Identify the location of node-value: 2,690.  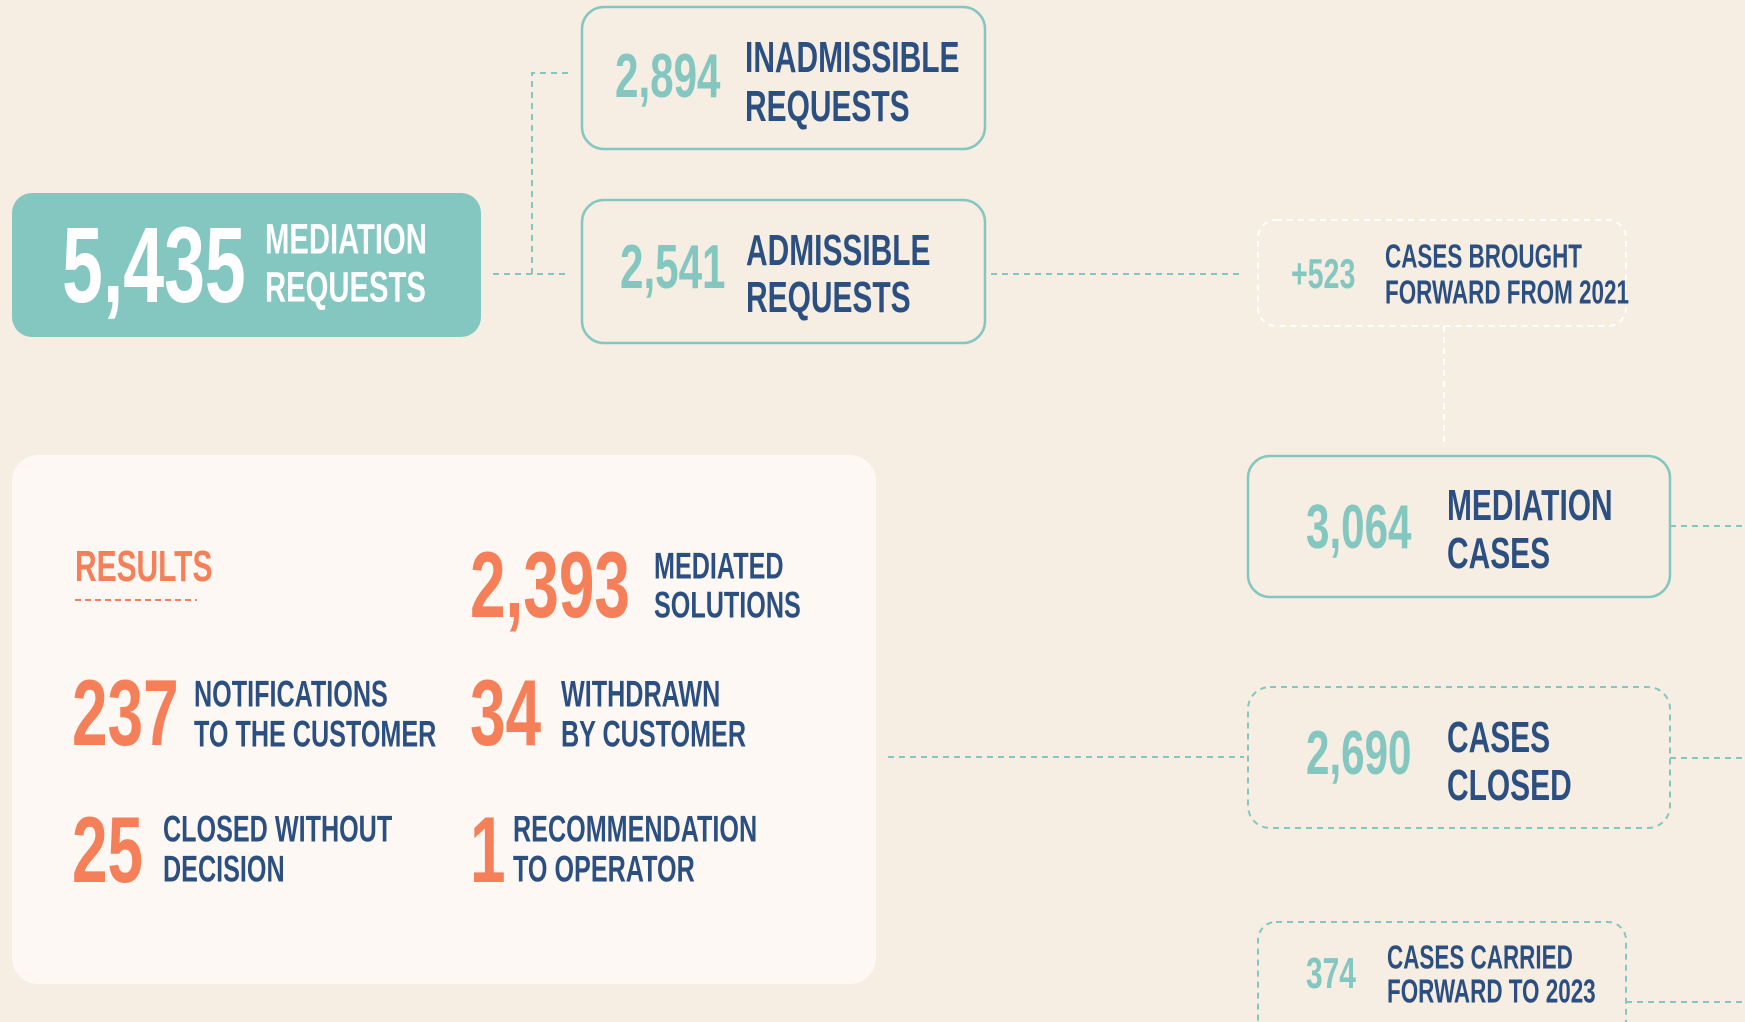
(1359, 753).